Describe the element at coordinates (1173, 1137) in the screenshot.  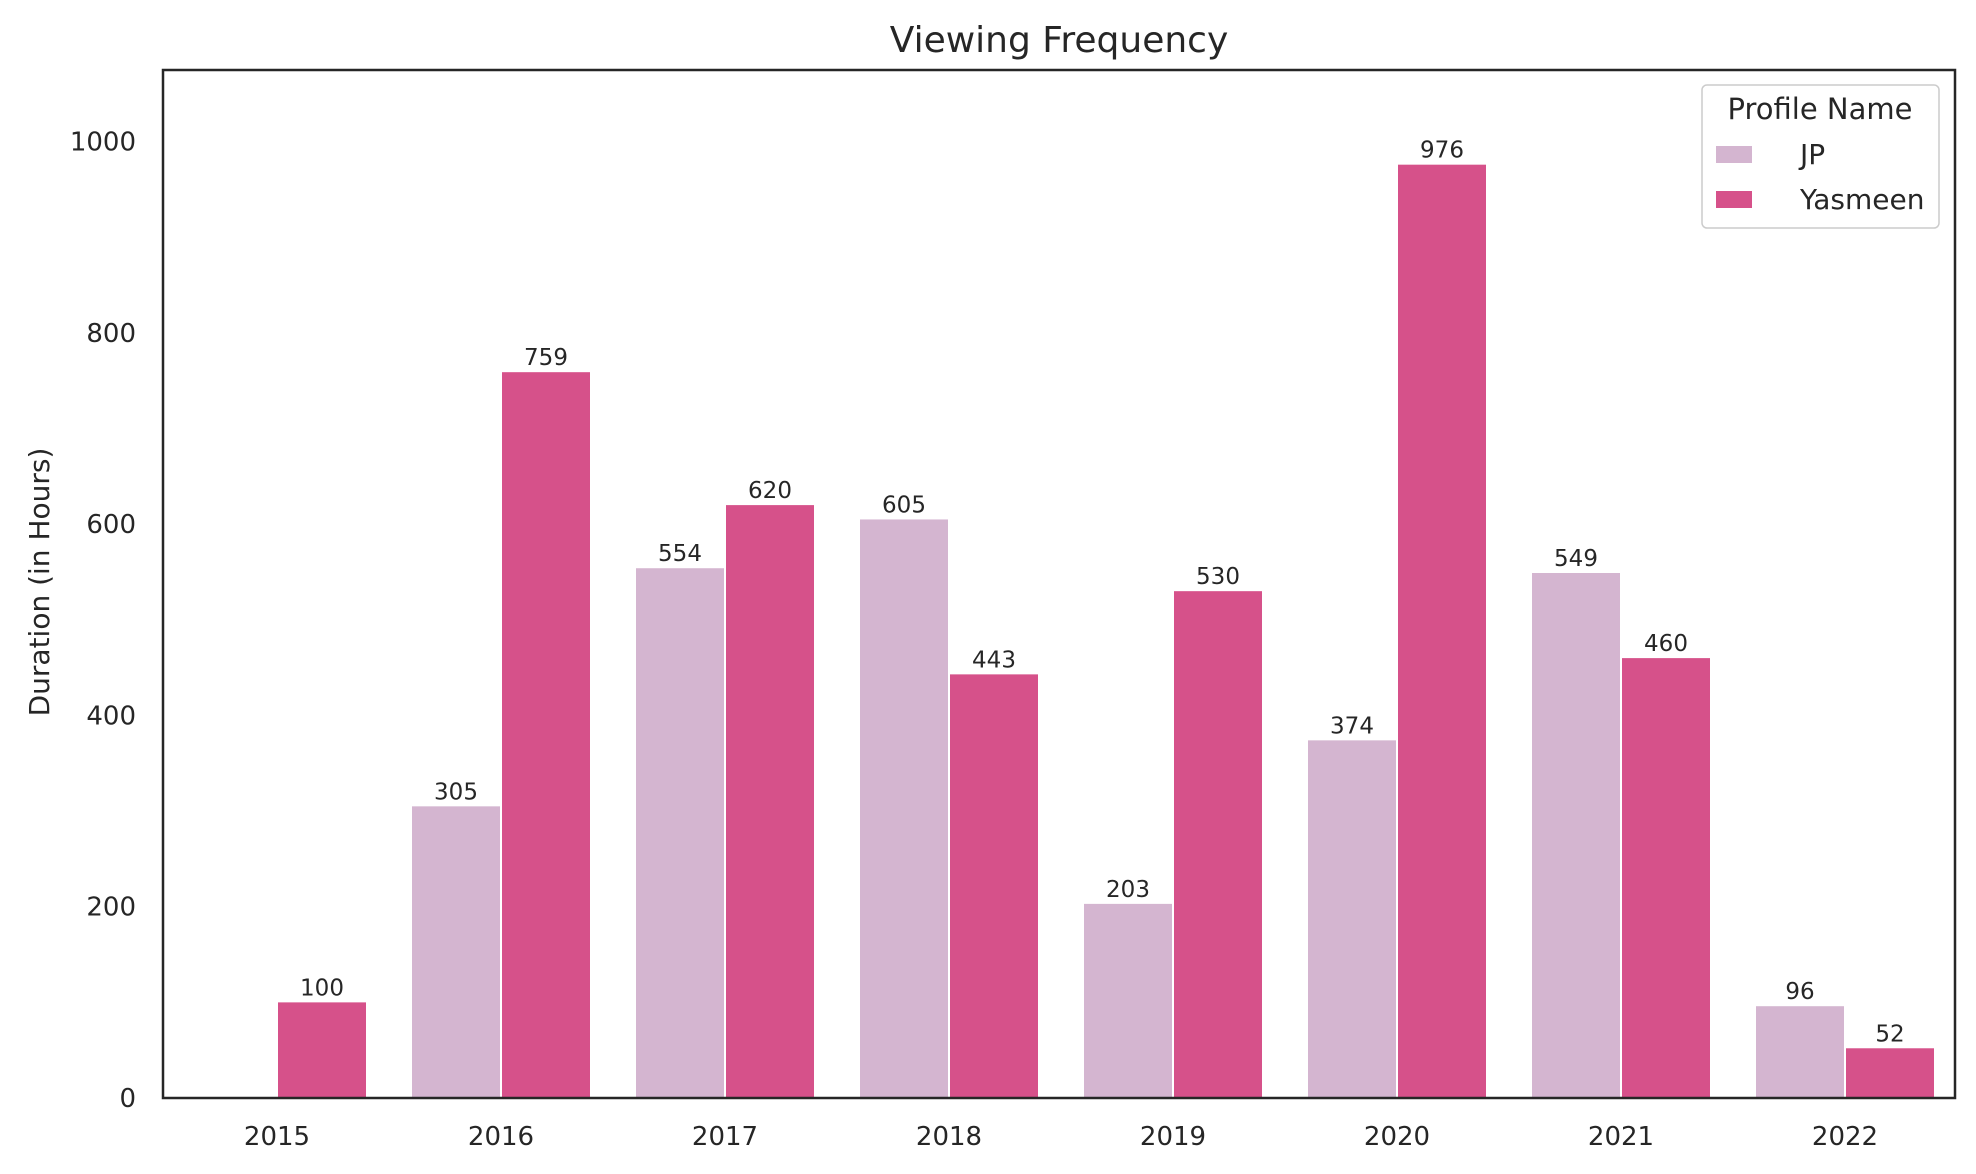
I see `x-tick-label: 2019` at that location.